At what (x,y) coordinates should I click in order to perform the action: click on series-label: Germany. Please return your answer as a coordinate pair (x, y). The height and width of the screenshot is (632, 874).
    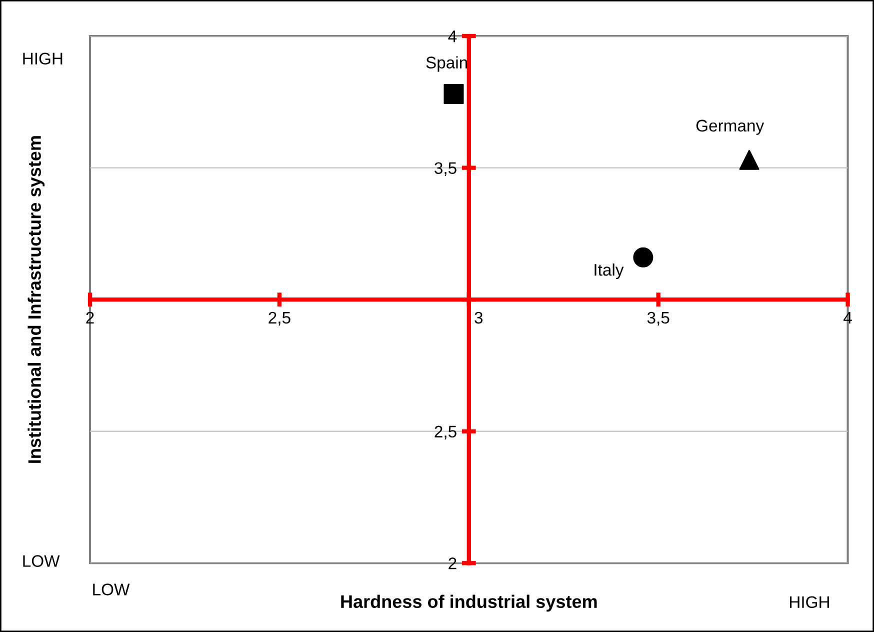
    Looking at the image, I should click on (730, 127).